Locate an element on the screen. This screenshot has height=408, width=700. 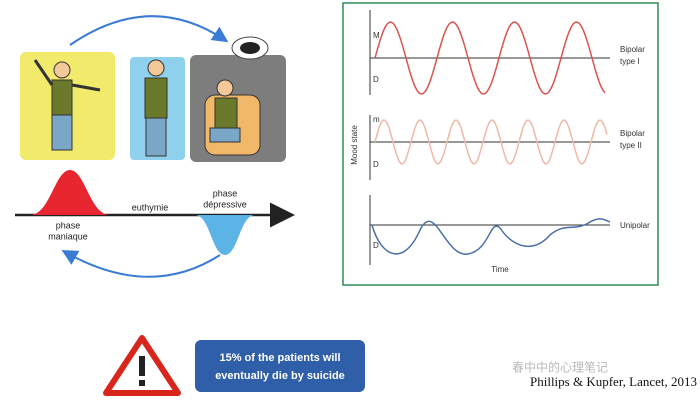
mania-curve is located at coordinates (70, 192).